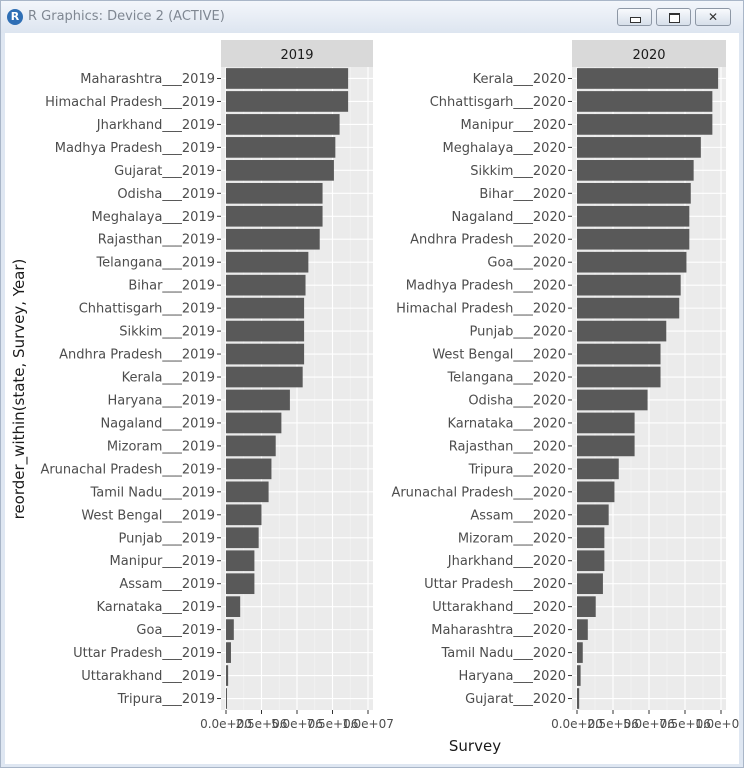 The image size is (744, 768). What do you see at coordinates (522, 194) in the screenshot?
I see `y-tick-label: Bihar___2020` at bounding box center [522, 194].